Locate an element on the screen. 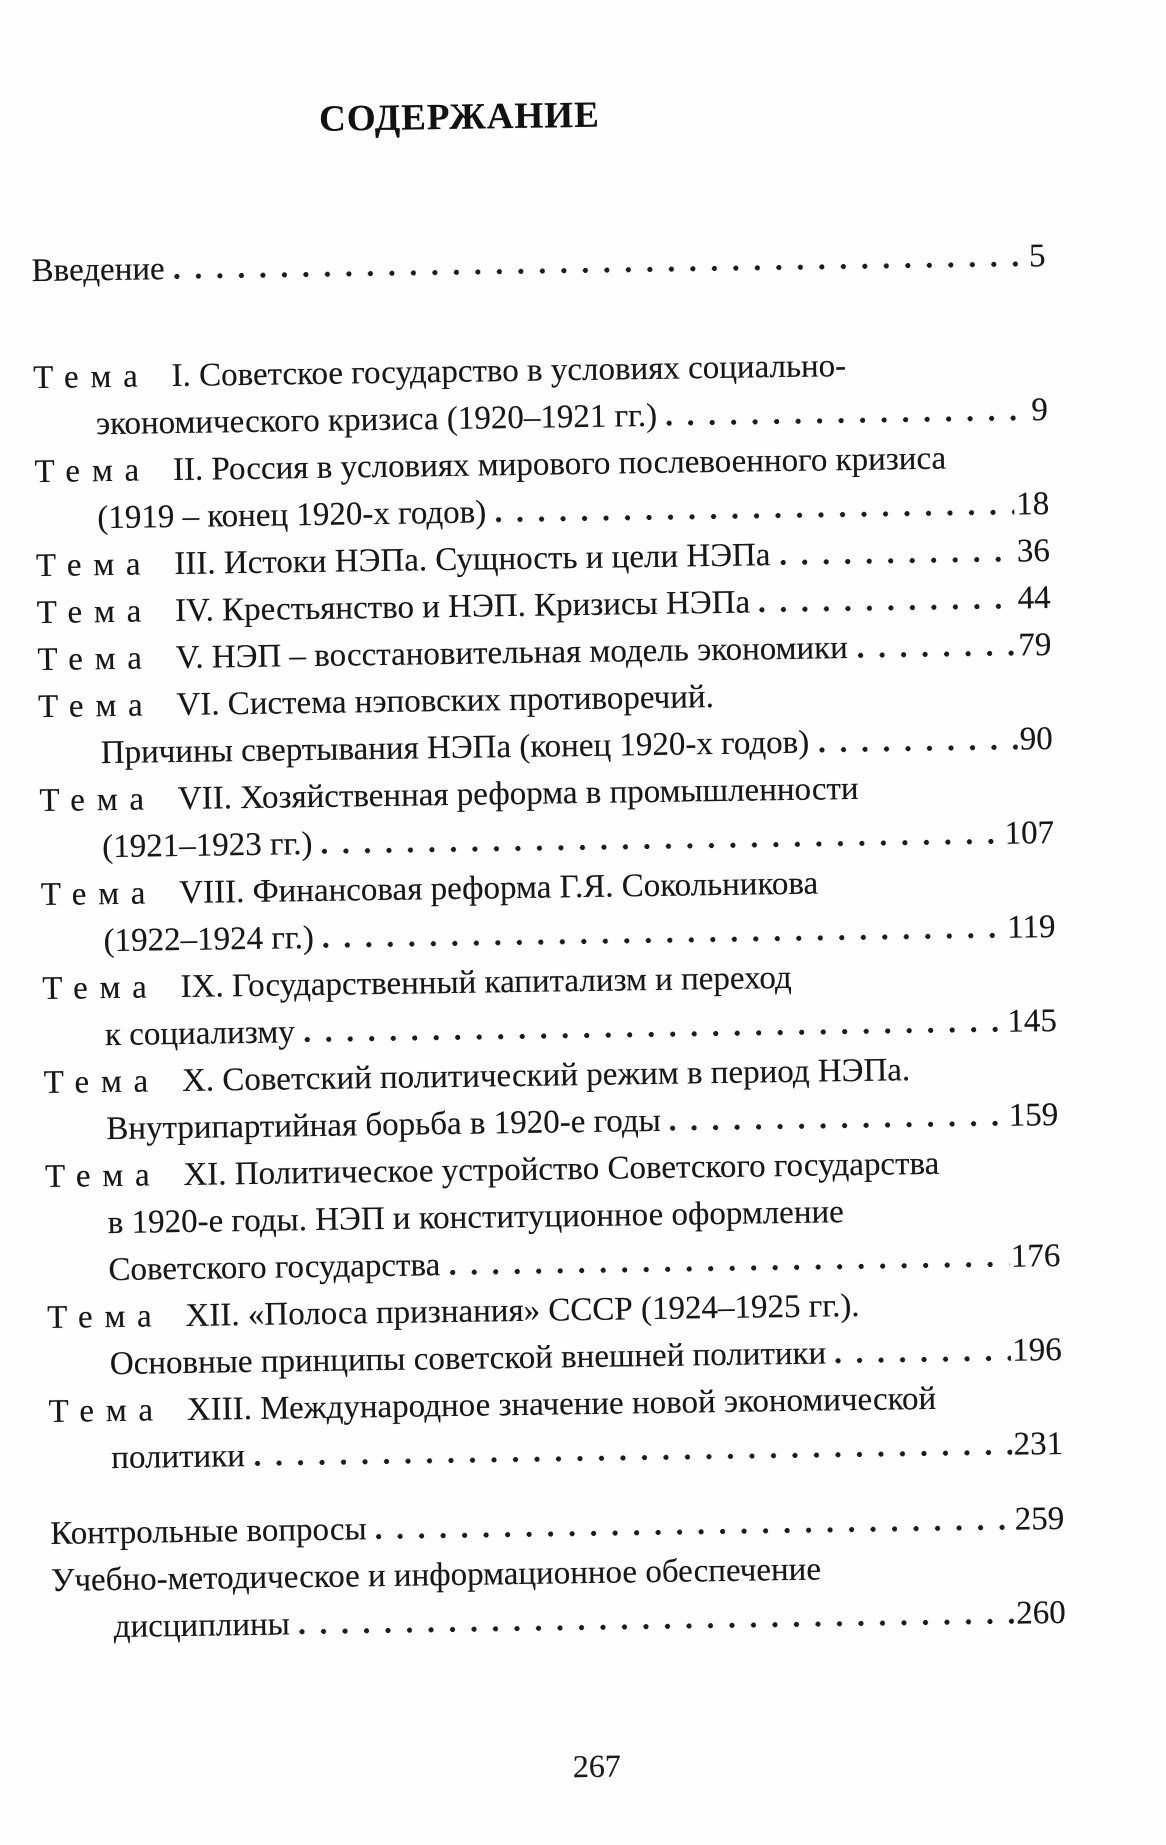 This screenshot has width=1166, height=1845. toc-entry-title-cont: к социализму is located at coordinates (200, 1034).